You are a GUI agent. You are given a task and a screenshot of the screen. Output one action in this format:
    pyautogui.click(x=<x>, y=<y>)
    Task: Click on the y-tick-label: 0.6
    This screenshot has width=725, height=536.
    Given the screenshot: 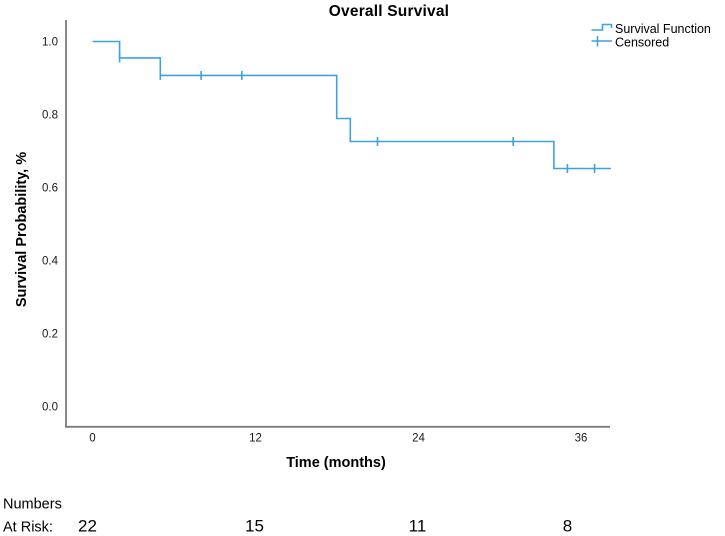 What is the action you would take?
    pyautogui.click(x=50, y=189)
    